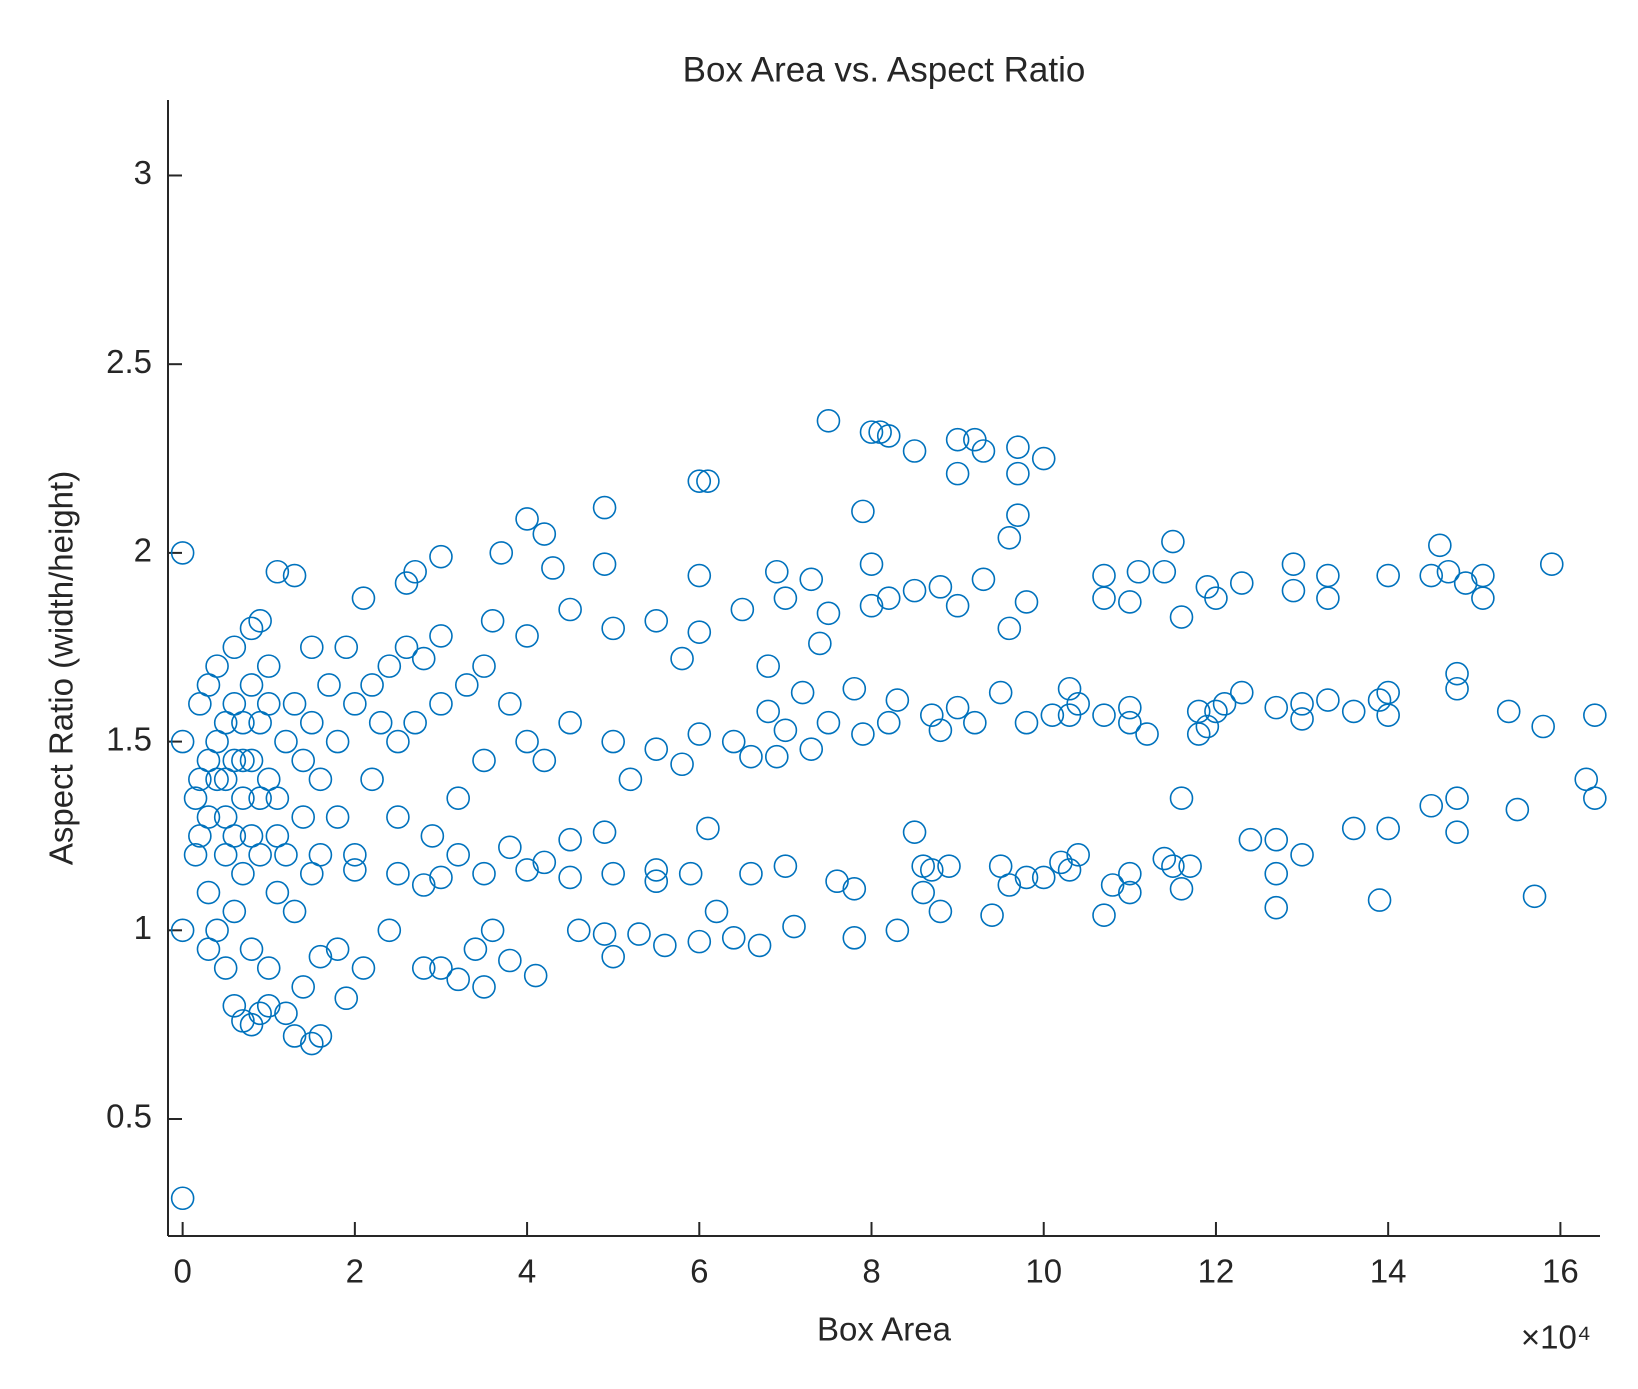 Image resolution: width=1638 pixels, height=1389 pixels. Describe the element at coordinates (61, 668) in the screenshot. I see `y-axis-title: Aspect Ratio (width/height)` at that location.